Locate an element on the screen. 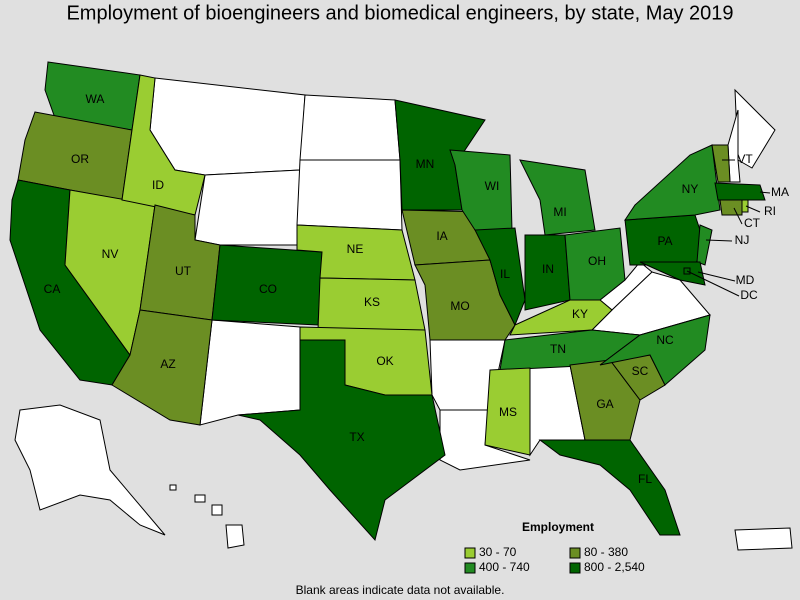 The image size is (800, 600). state-label: OH is located at coordinates (597, 261).